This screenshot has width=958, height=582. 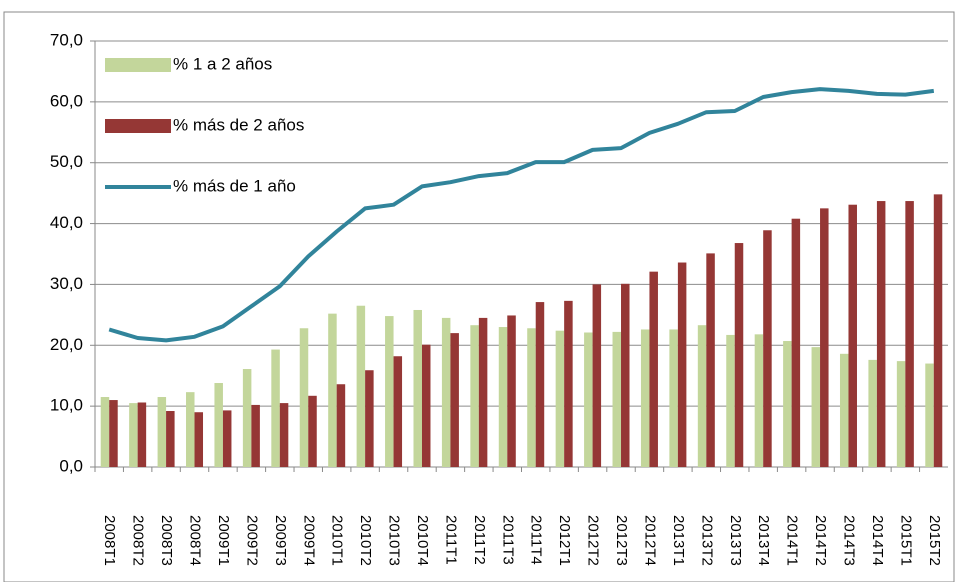 I want to click on y-tick-label: 40,0, so click(x=66, y=222).